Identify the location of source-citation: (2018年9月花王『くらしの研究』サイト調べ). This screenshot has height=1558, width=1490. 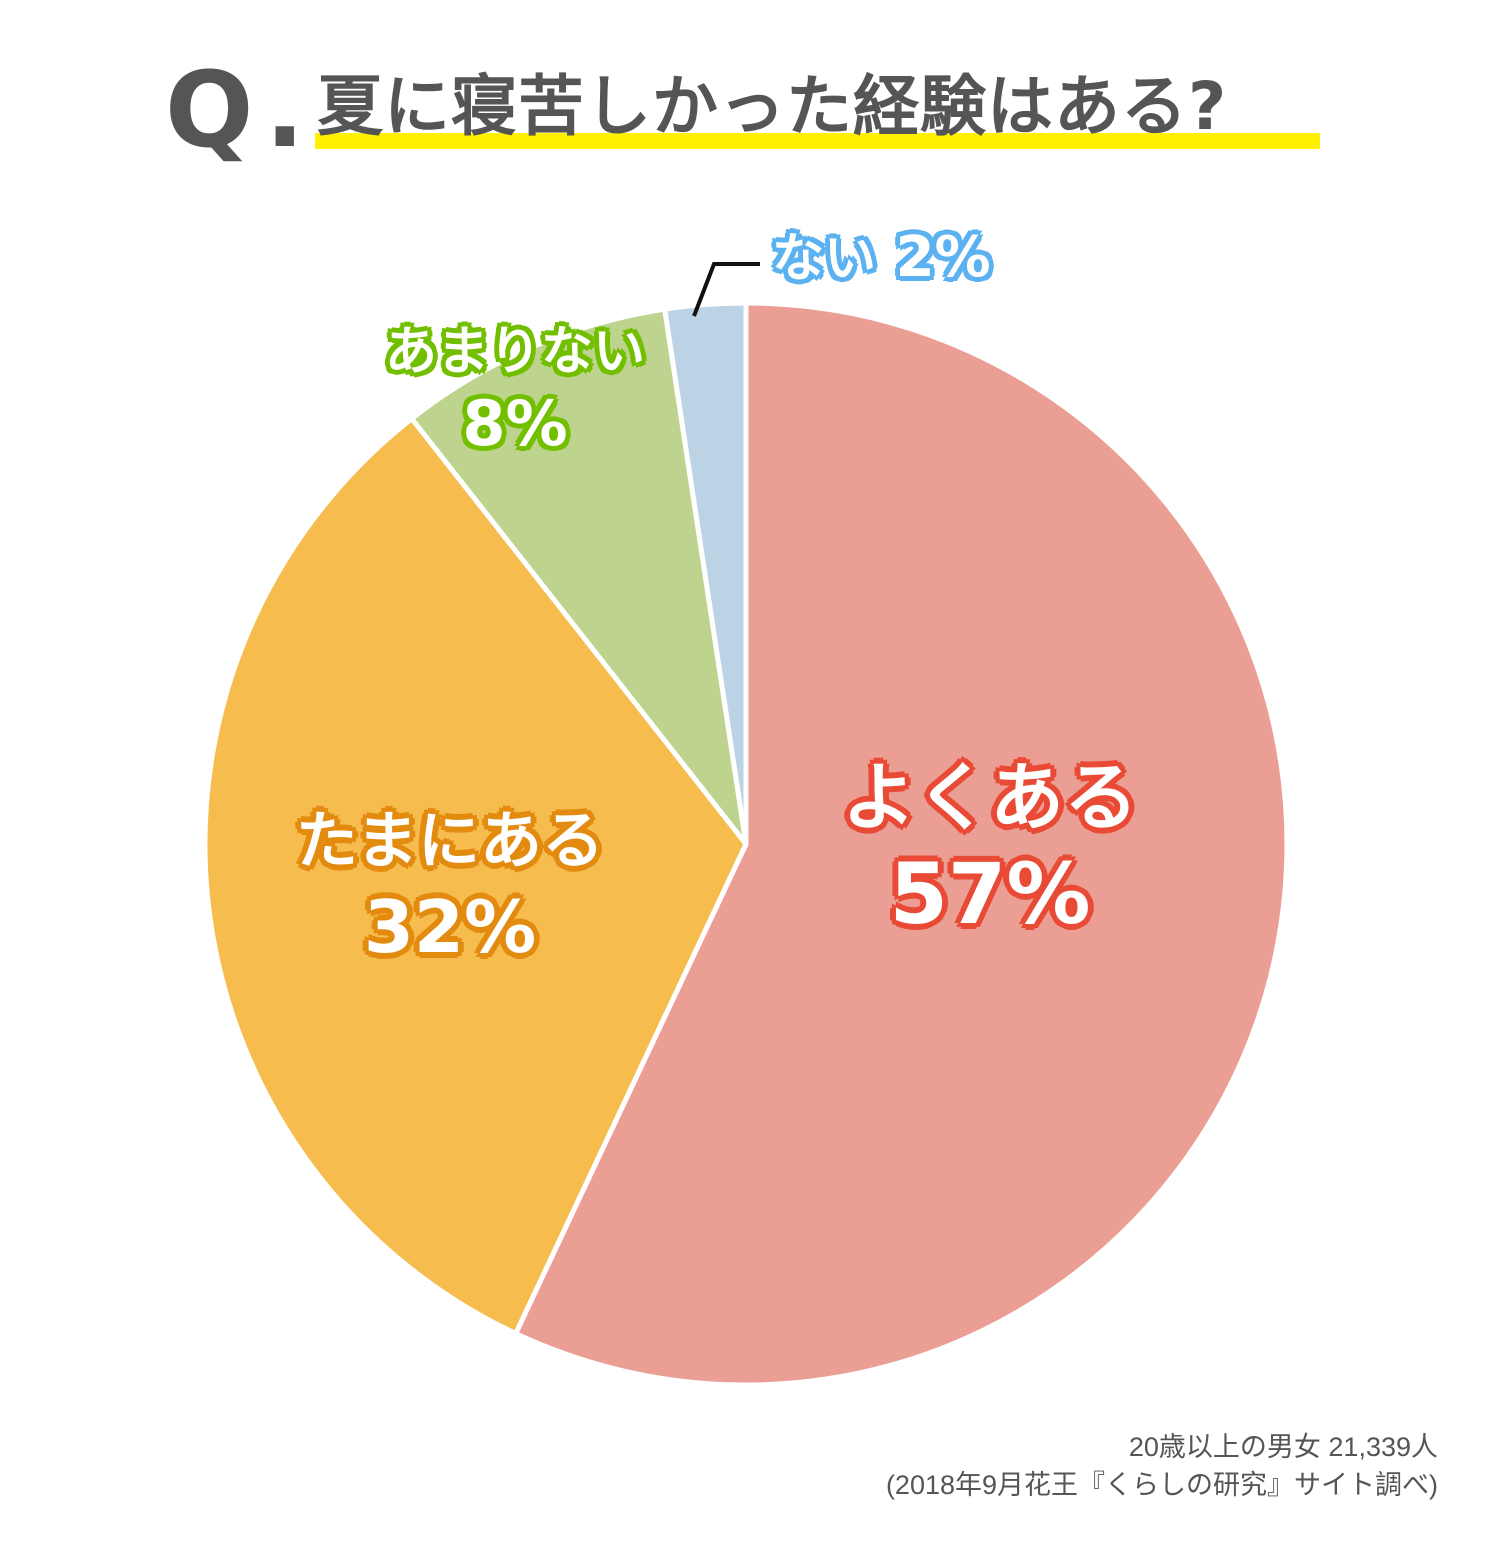
(1161, 1485).